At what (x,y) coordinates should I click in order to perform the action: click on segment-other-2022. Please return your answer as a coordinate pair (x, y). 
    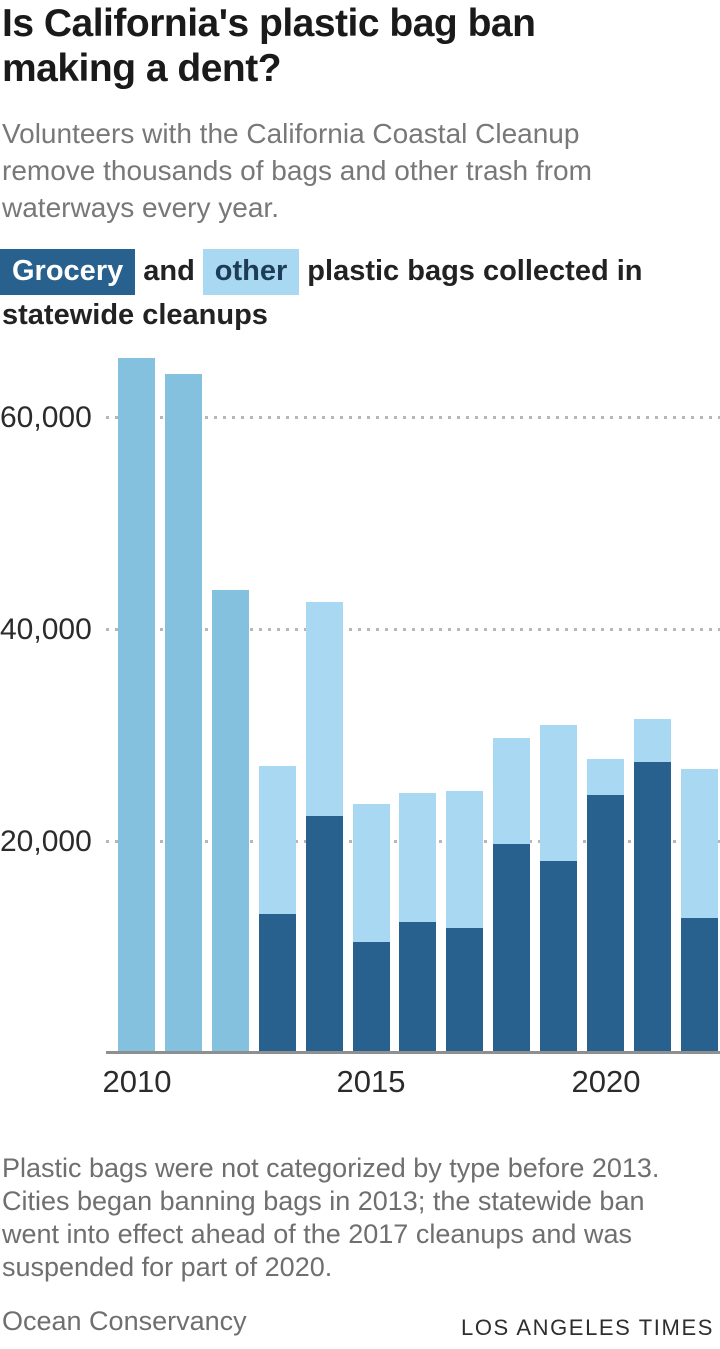
    Looking at the image, I should click on (699, 843).